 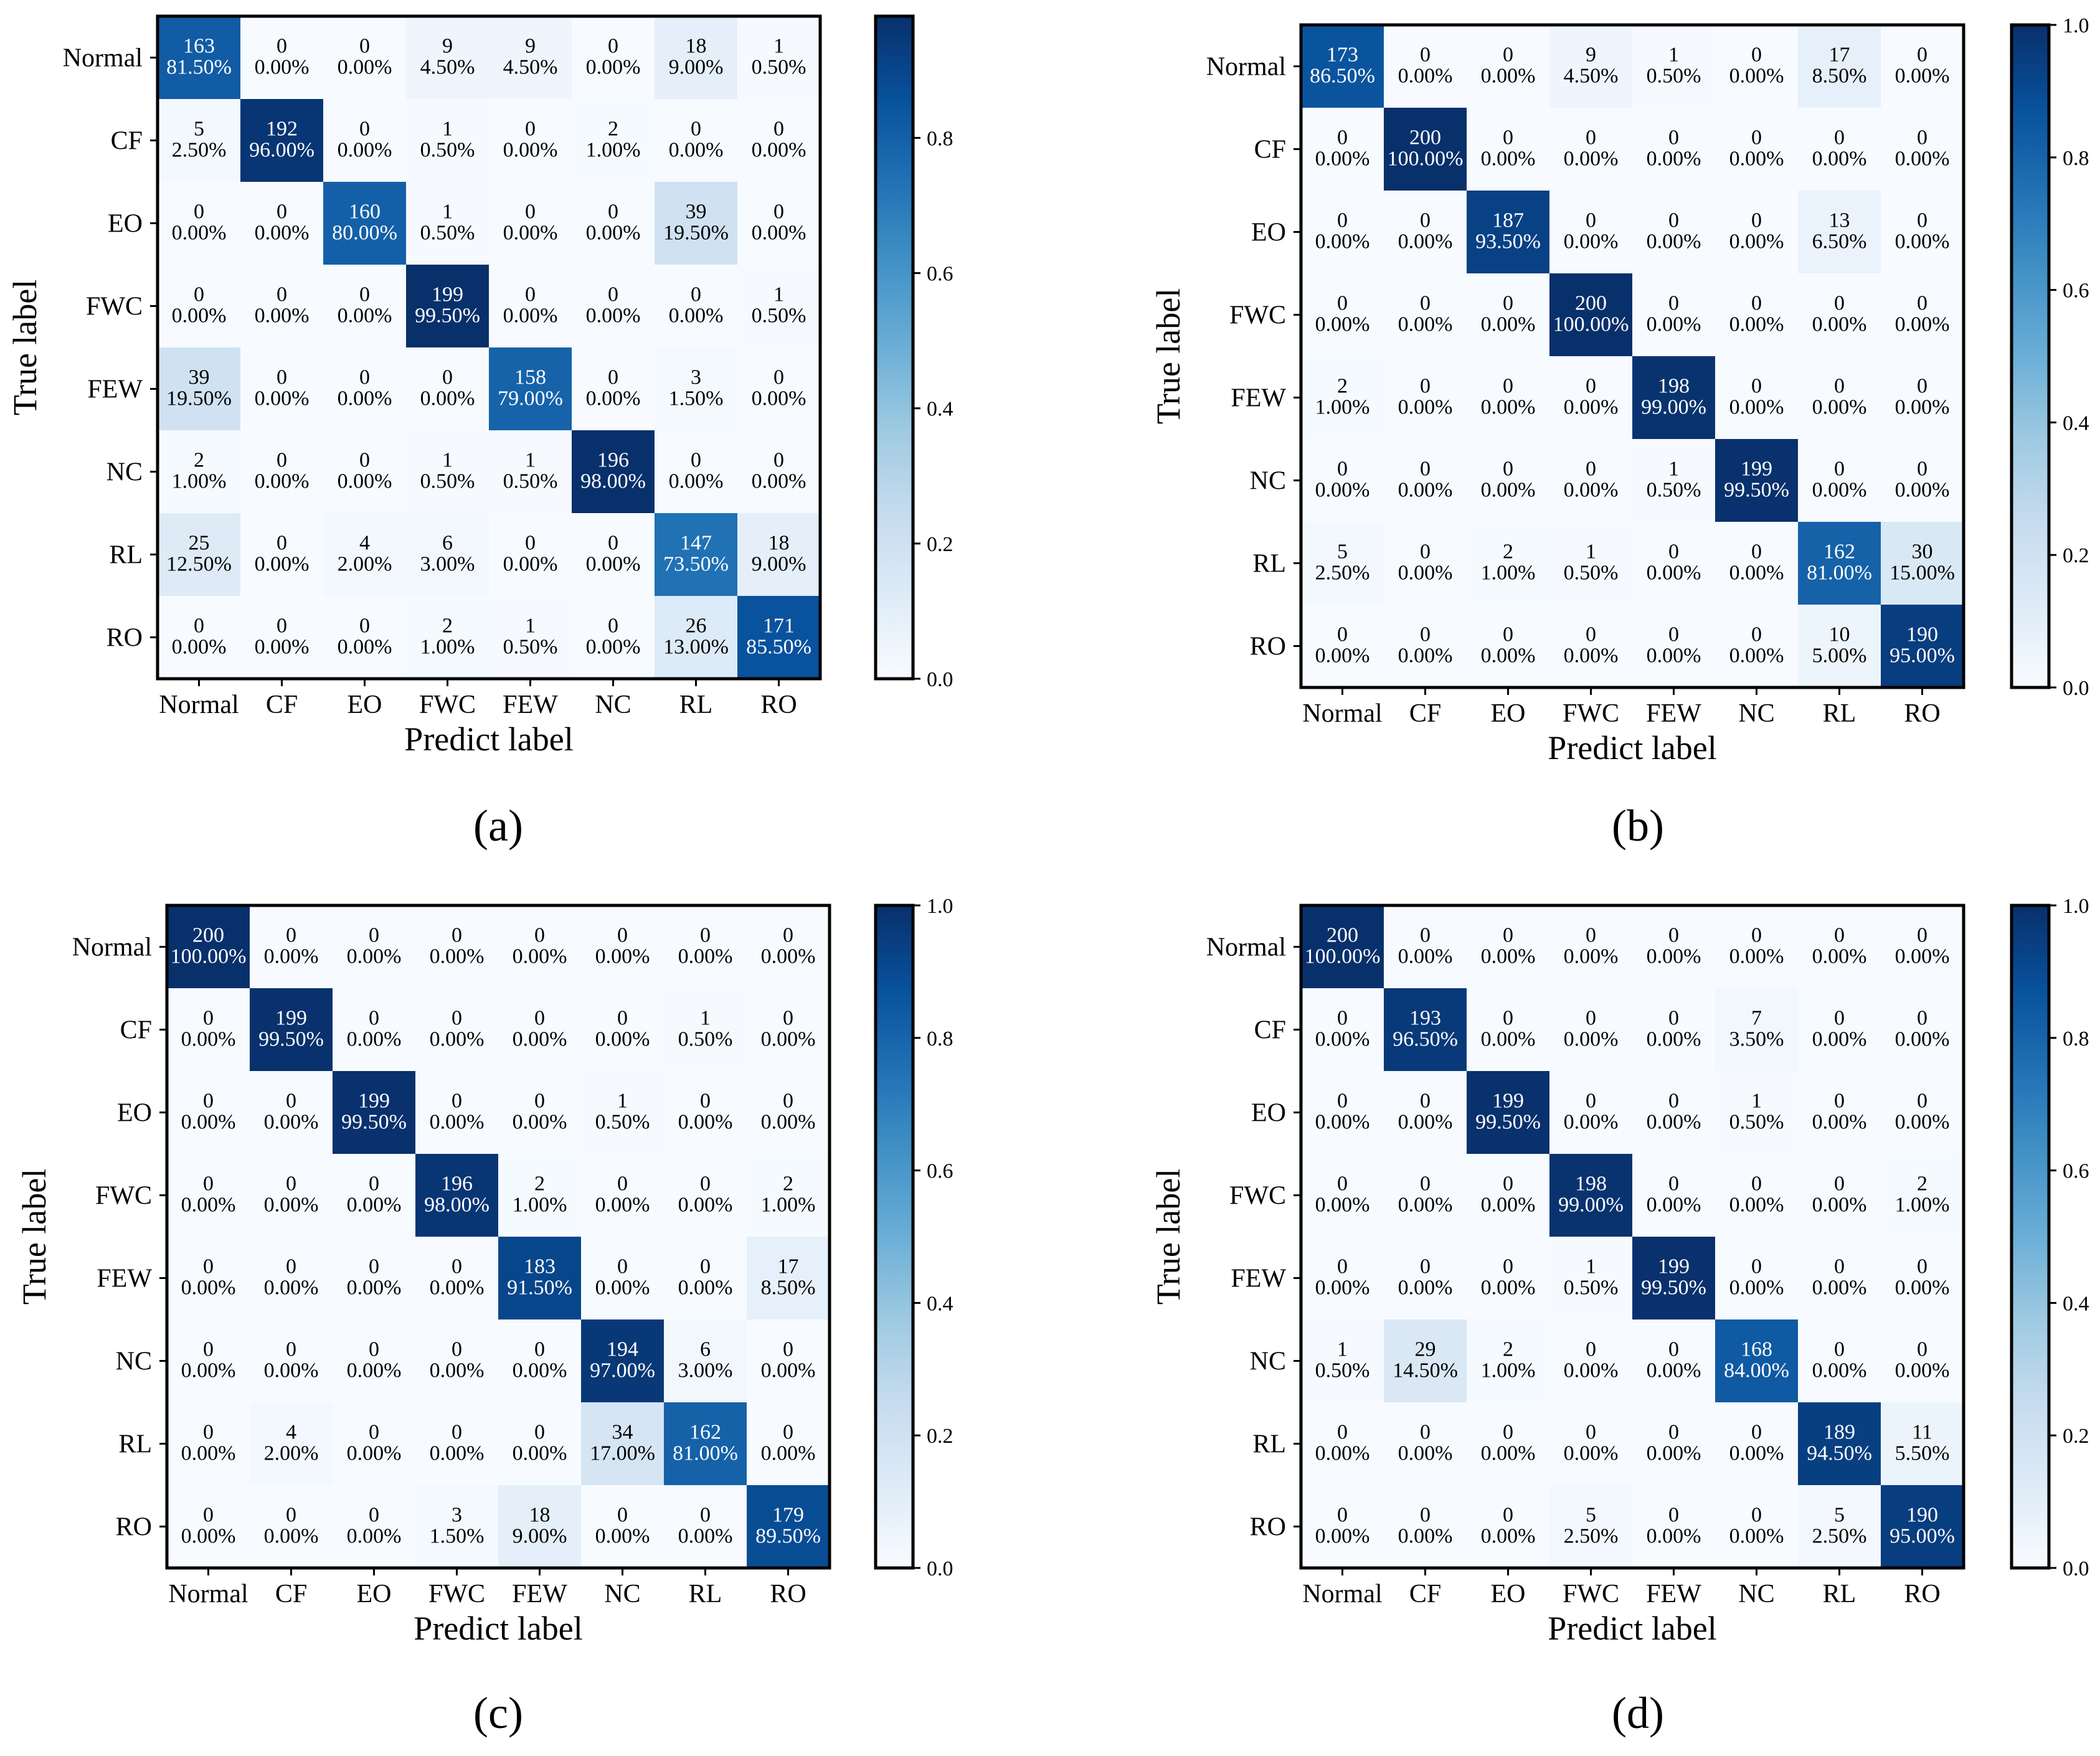 I want to click on y-tick-label: RL, so click(x=1269, y=564).